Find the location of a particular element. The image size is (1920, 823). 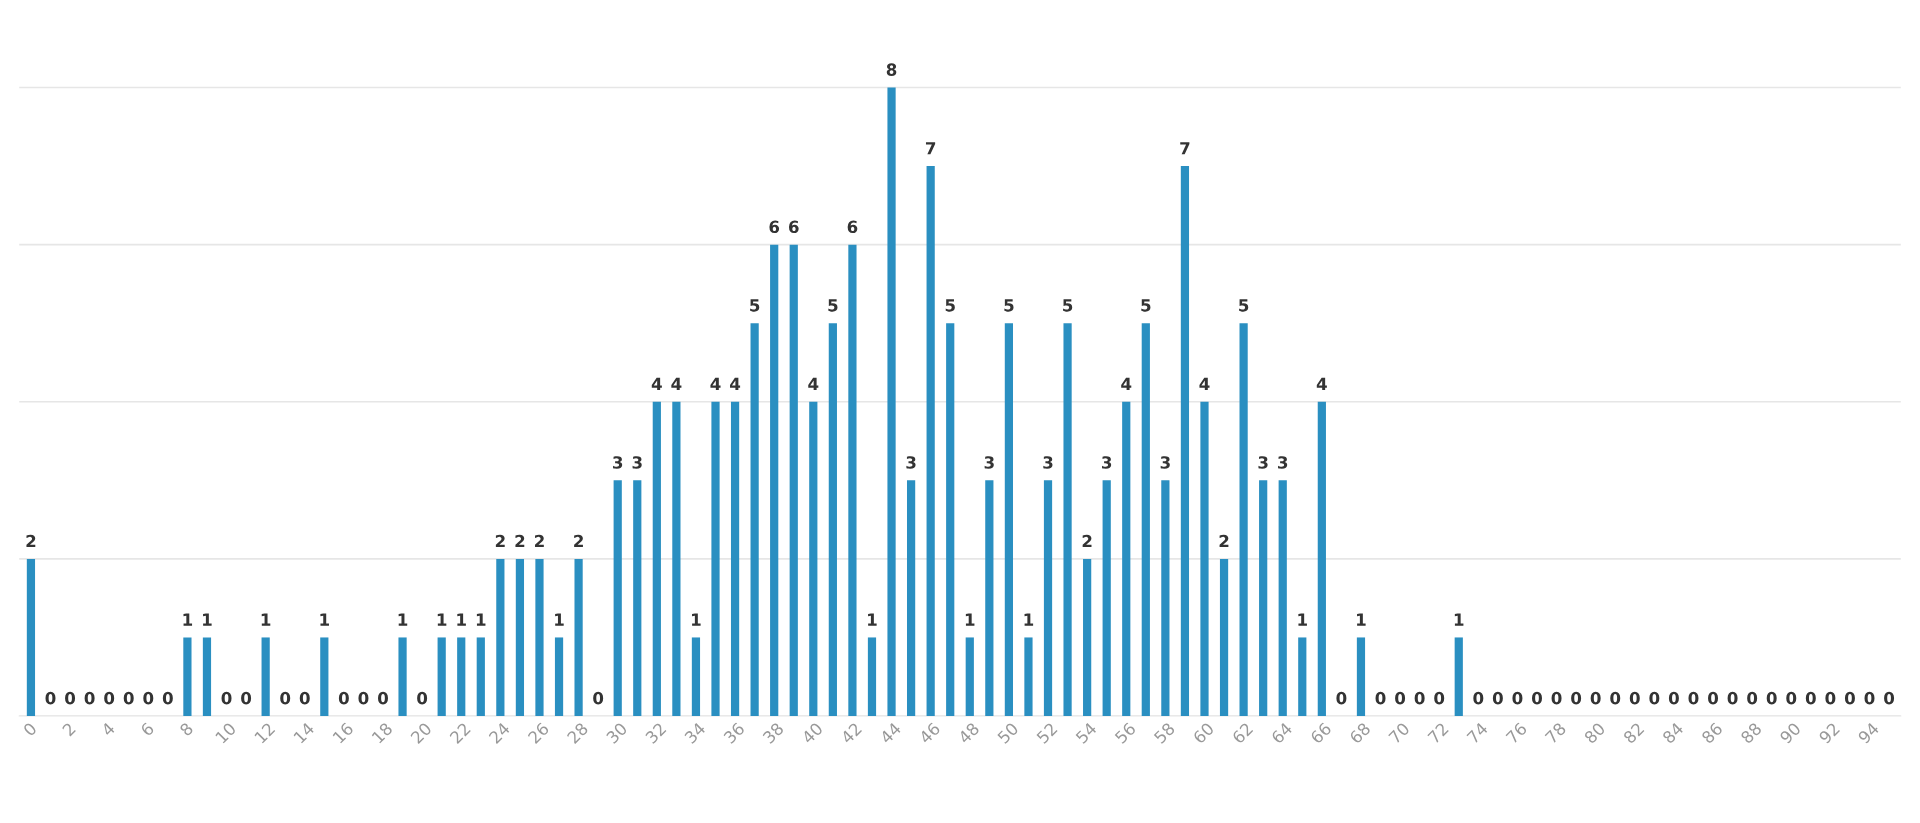

x-tick-label: 60 is located at coordinates (1203, 733).